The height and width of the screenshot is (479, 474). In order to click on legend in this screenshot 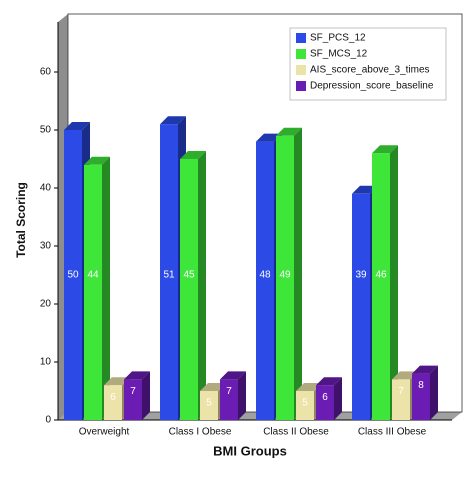, I will do `click(368, 64)`.